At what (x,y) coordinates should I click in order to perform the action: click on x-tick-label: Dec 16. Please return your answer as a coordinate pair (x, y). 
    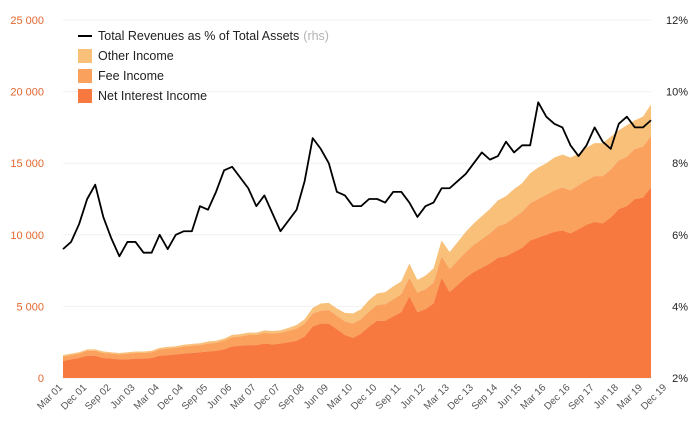
    Looking at the image, I should click on (557, 397).